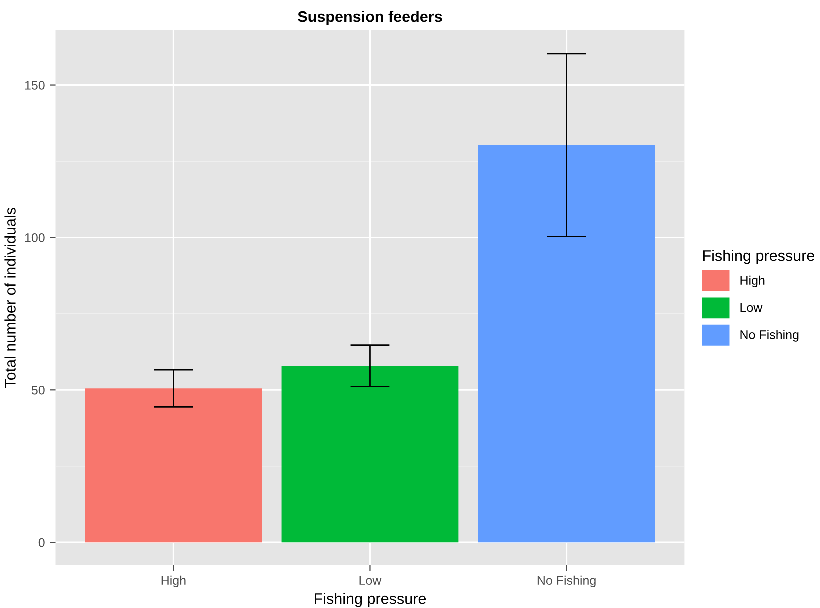 This screenshot has width=820, height=608. What do you see at coordinates (41, 543) in the screenshot?
I see `y-tick-label: 0` at bounding box center [41, 543].